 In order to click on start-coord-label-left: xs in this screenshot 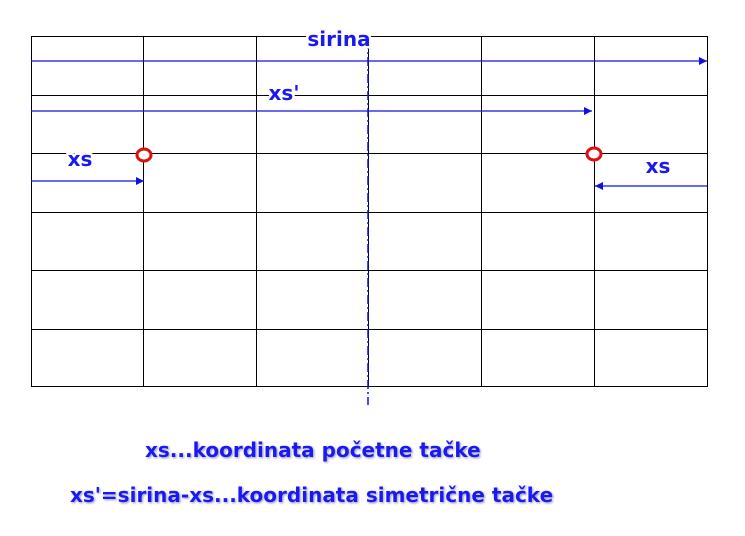, I will do `click(80, 159)`.